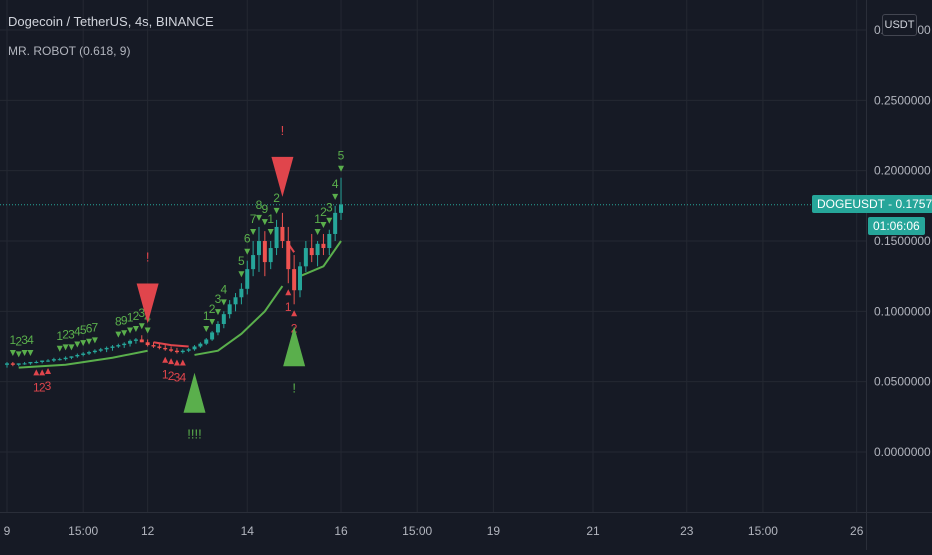 Image resolution: width=932 pixels, height=555 pixels. I want to click on big-buy-arrow, so click(194, 392).